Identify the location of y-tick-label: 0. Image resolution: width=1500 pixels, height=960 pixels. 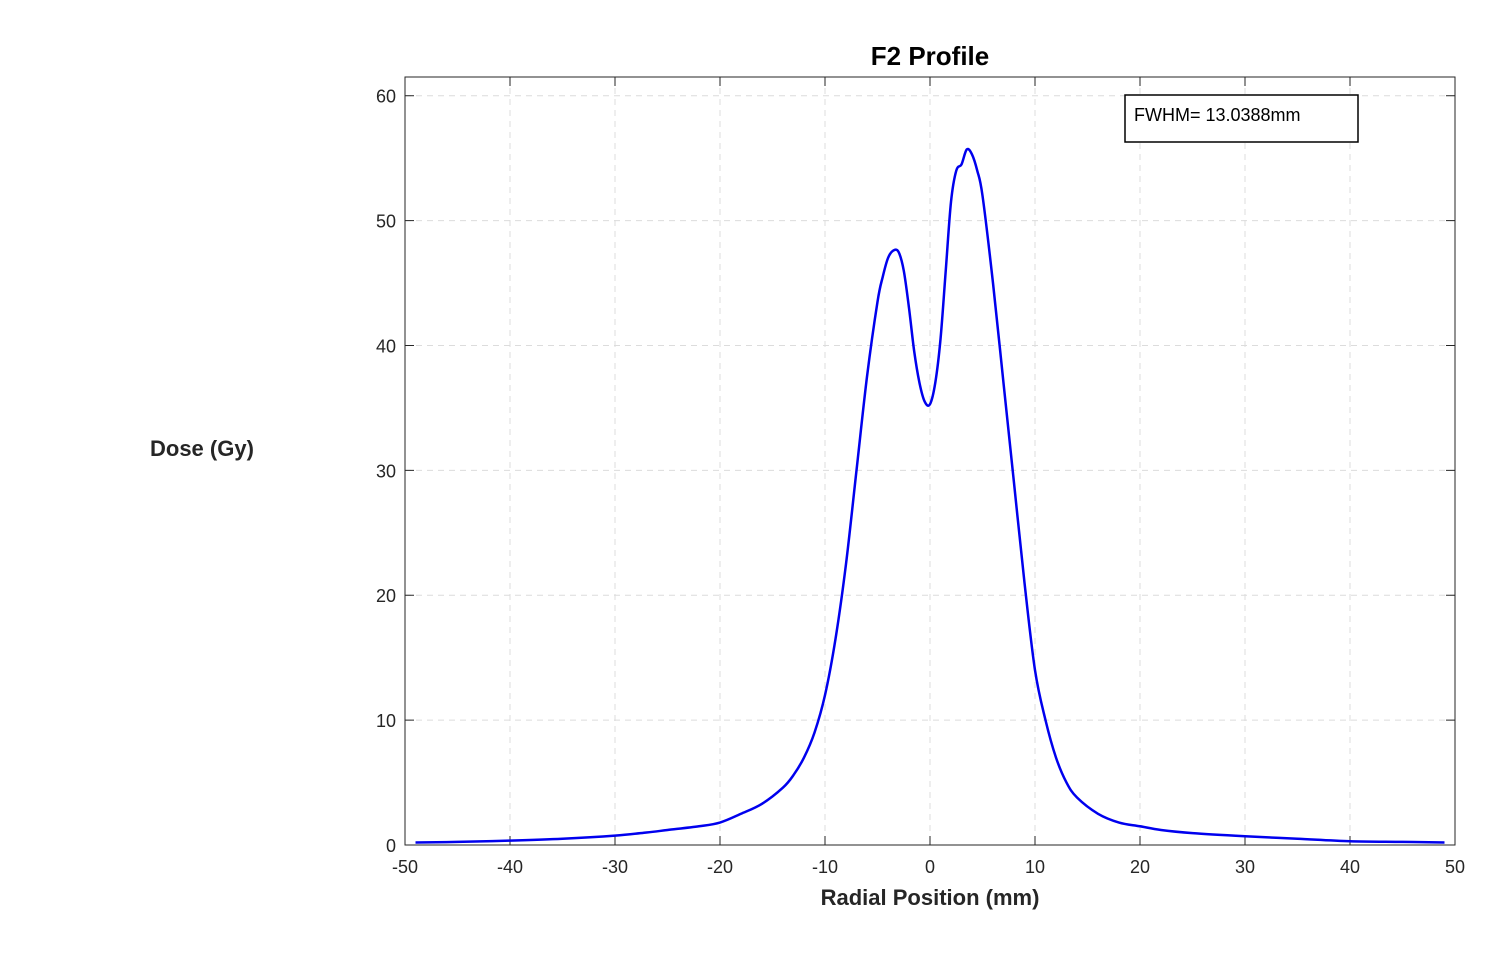
(391, 846).